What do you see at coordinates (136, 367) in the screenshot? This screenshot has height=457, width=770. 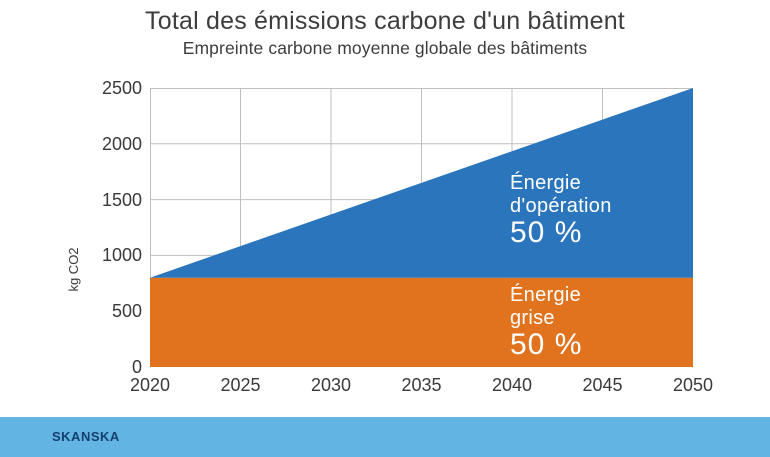 I see `y-tick-label: 0` at bounding box center [136, 367].